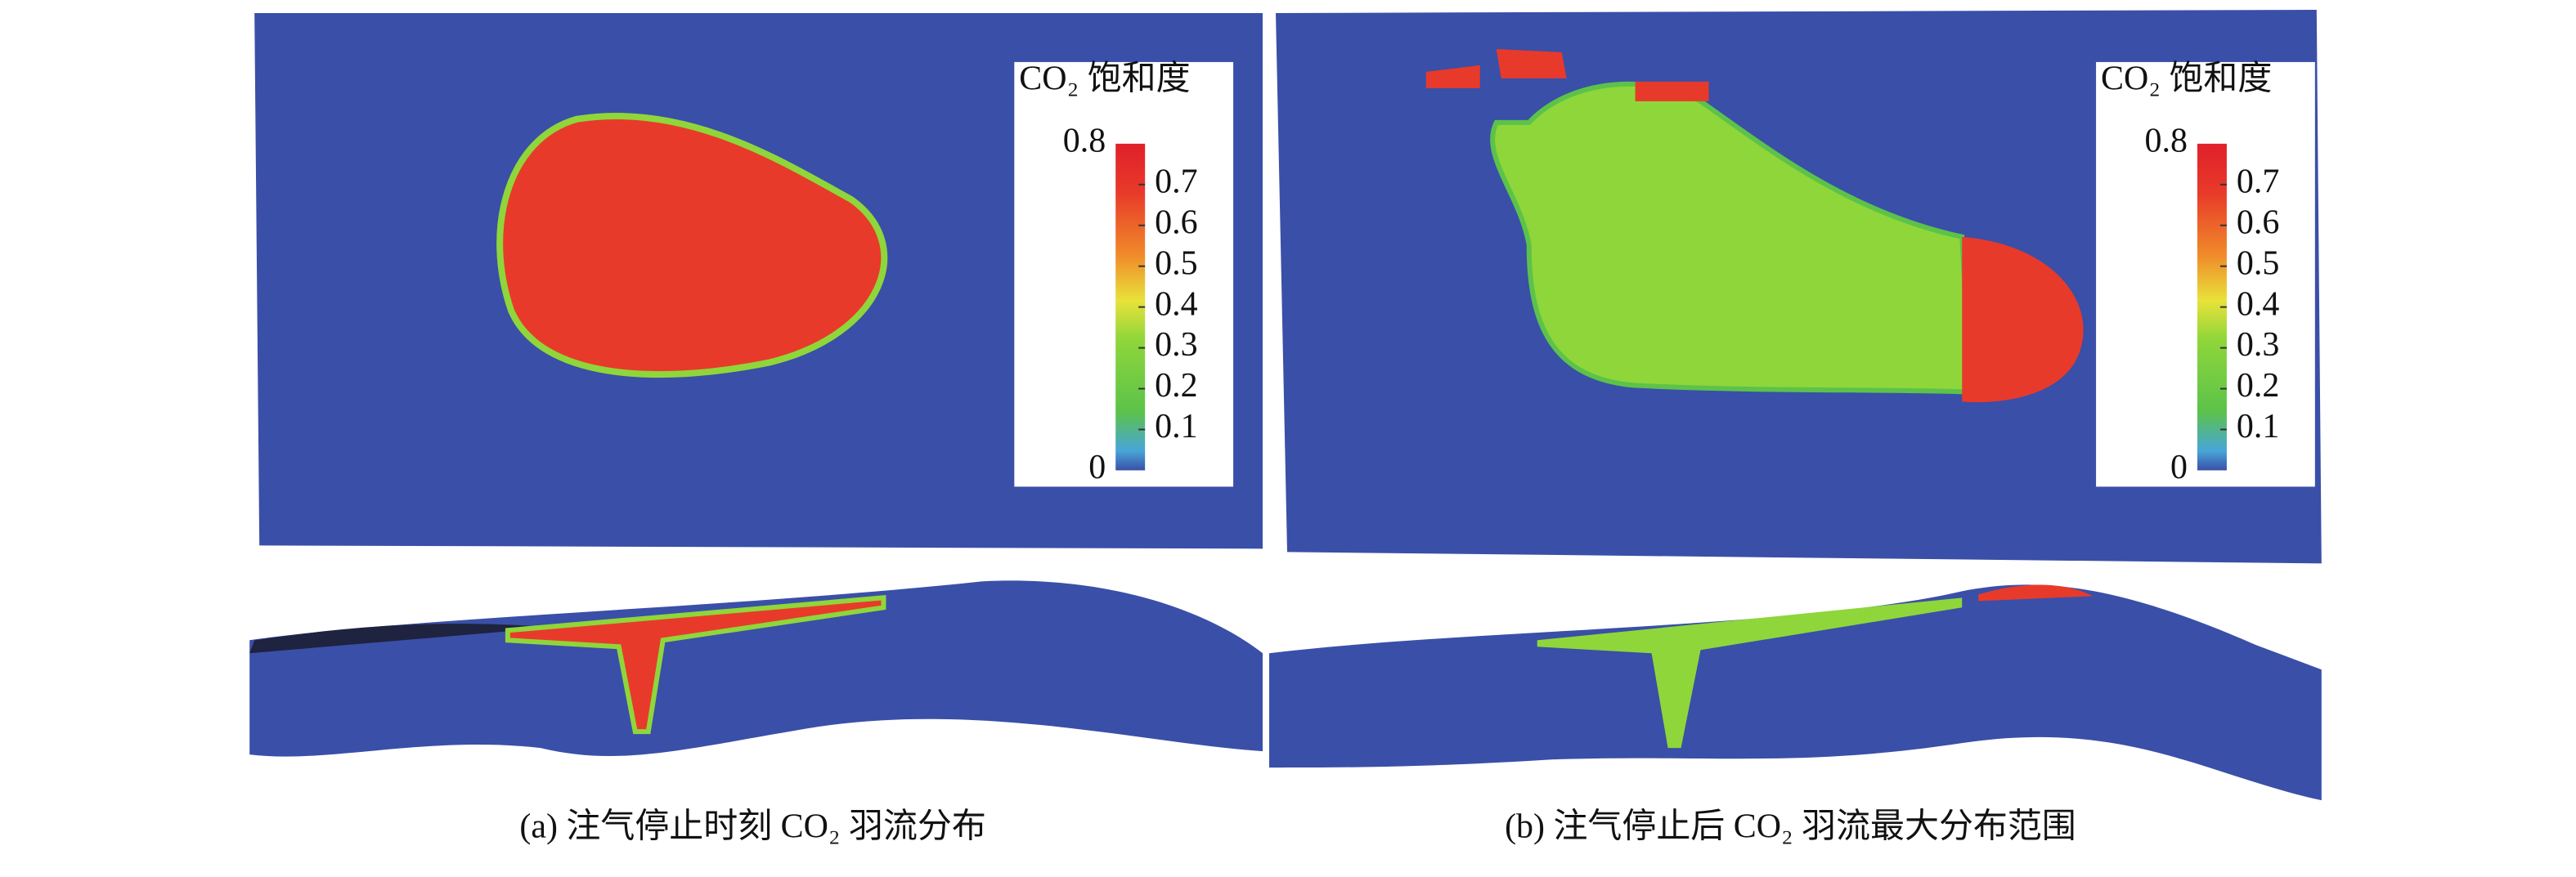 This screenshot has height=877, width=2576. What do you see at coordinates (692, 246) in the screenshot?
I see `plume` at bounding box center [692, 246].